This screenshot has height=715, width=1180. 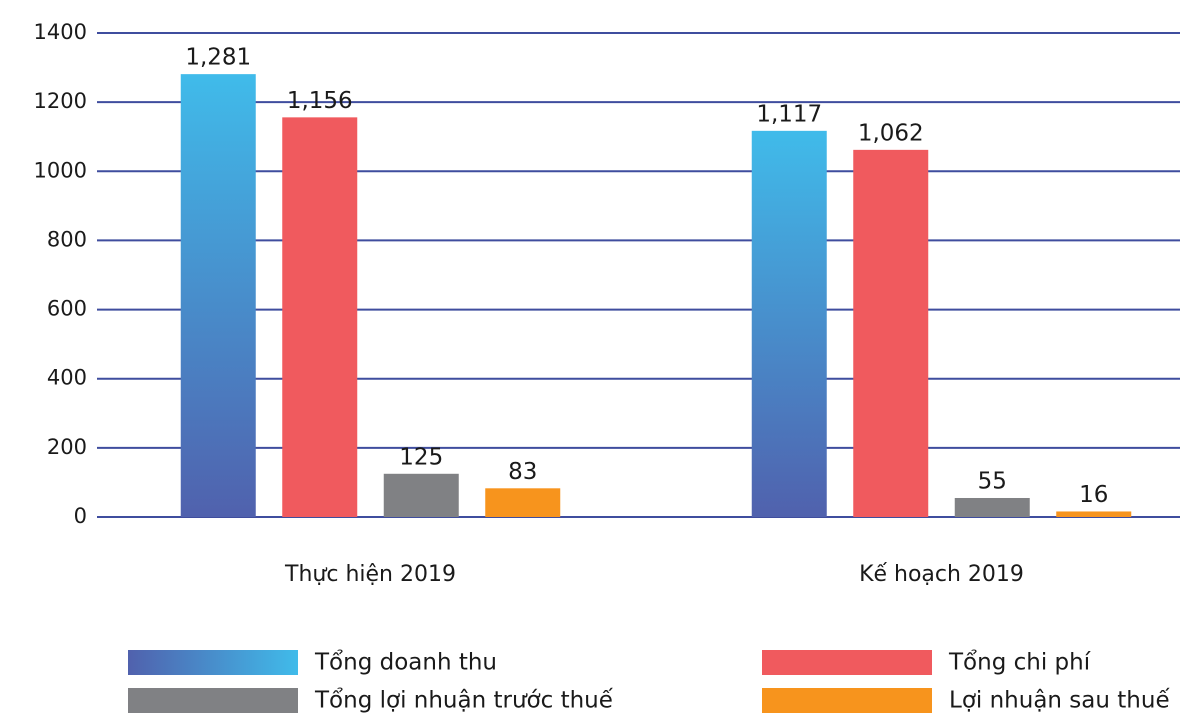 I want to click on legend-label: Tổng chi phí, so click(x=1019, y=663).